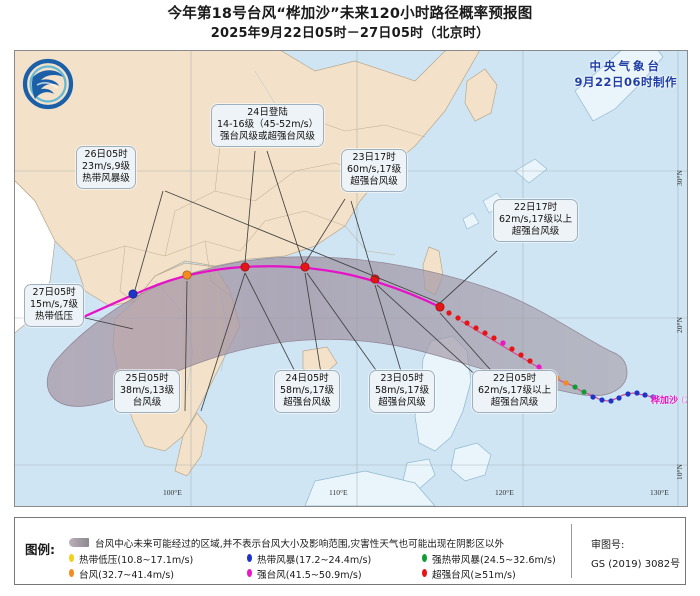 The height and width of the screenshot is (596, 700). Describe the element at coordinates (314, 560) in the screenshot. I see `legend-label-tropical-storm: 热带风暴(17.2~24.4m/s)` at that location.